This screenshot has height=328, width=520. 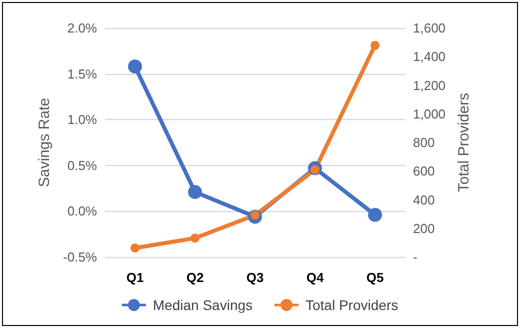 I want to click on y2-tick-label: 1,400, so click(x=429, y=56).